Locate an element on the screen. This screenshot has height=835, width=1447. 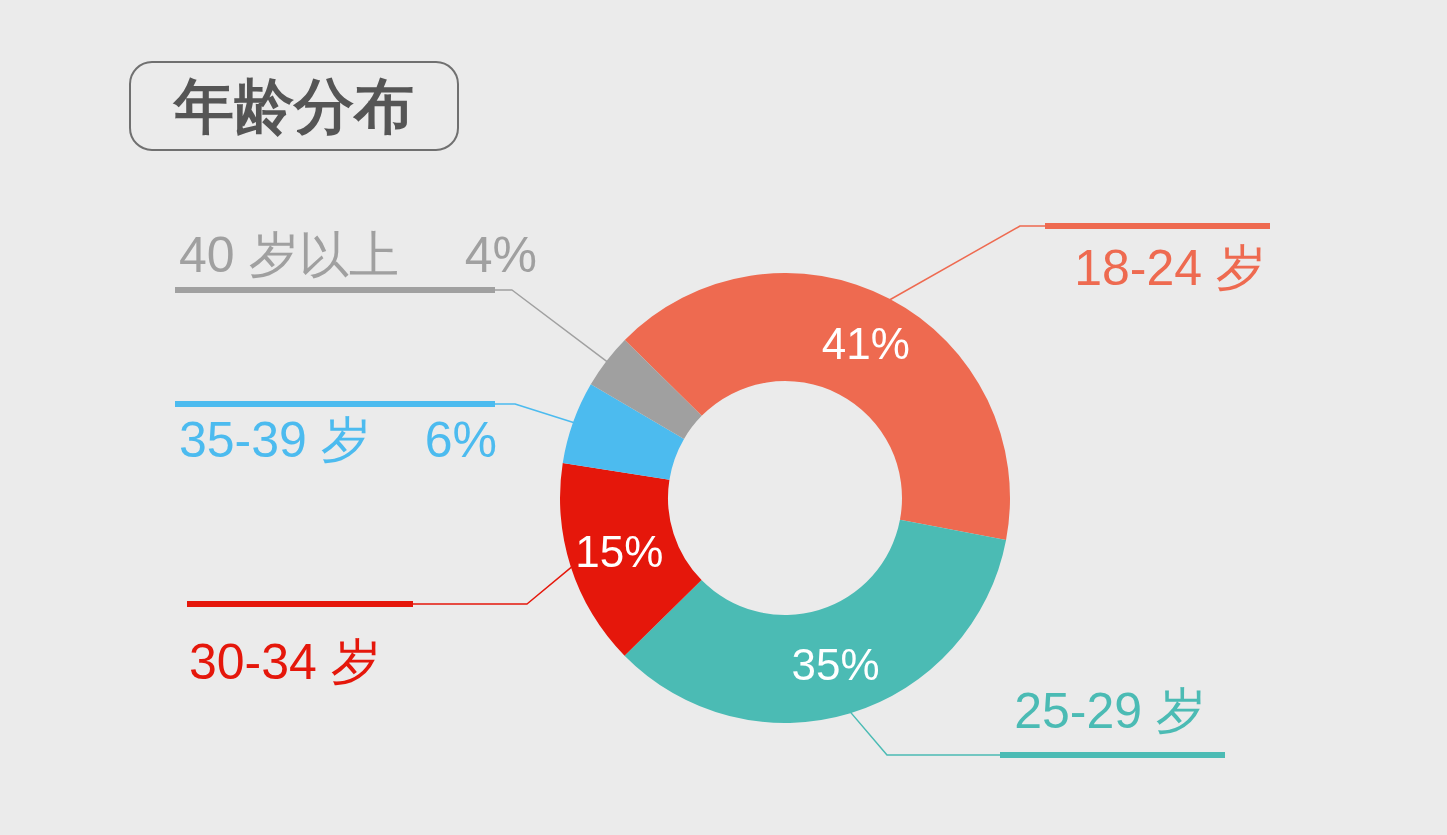
data-label: 41% is located at coordinates (865, 344).